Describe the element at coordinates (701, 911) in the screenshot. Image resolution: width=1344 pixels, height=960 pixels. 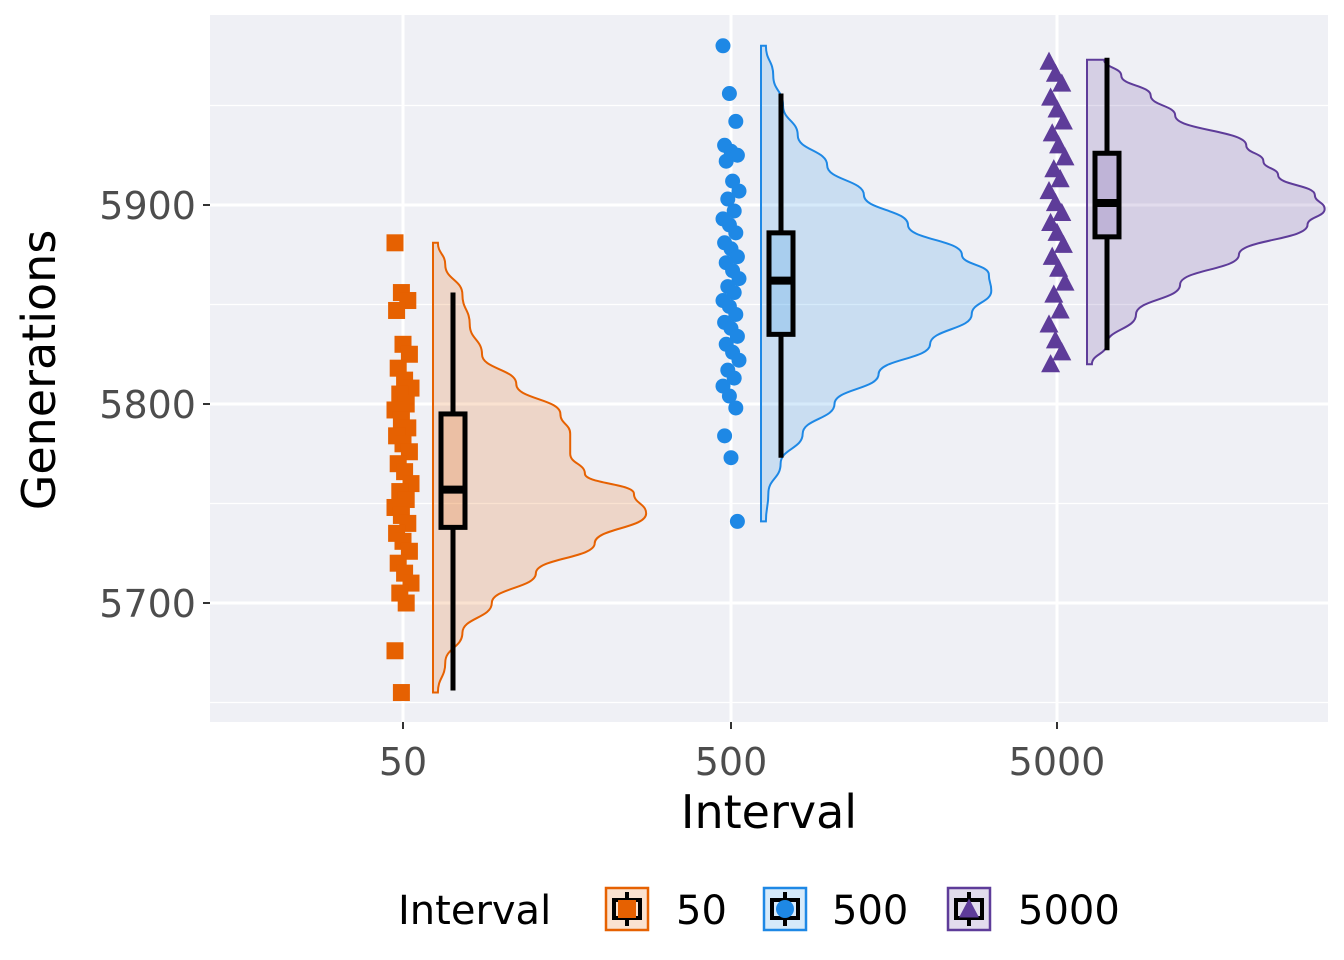
I see `legend-label: 50` at that location.